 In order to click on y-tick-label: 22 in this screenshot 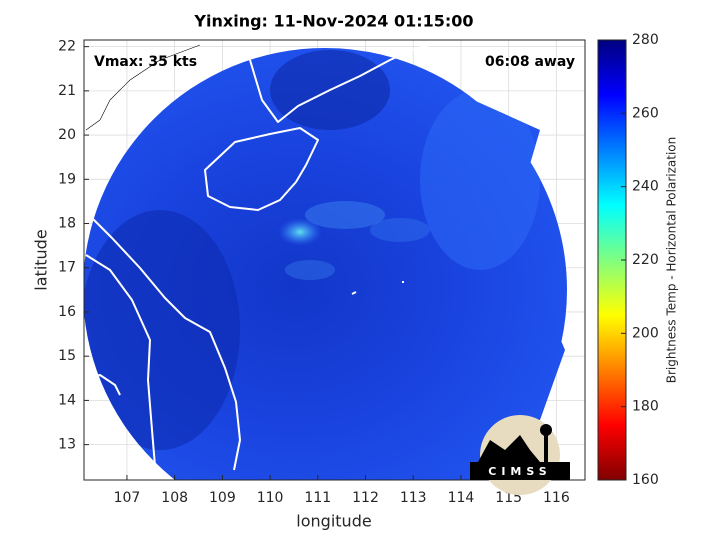, I will do `click(67, 47)`.